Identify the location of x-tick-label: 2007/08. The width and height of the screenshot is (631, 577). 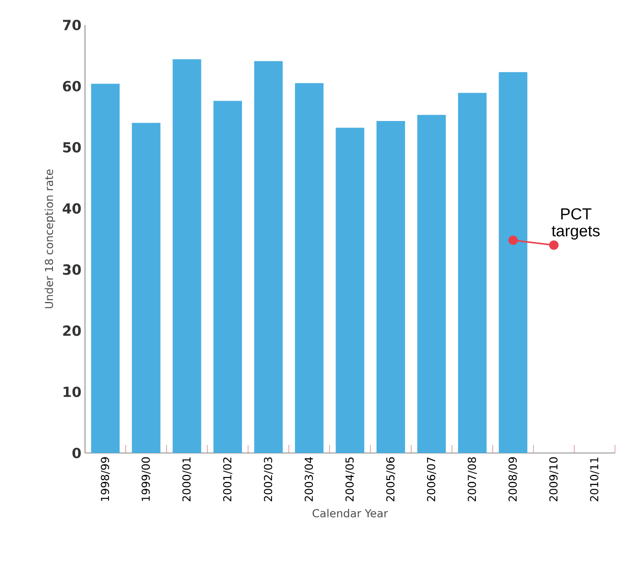
(472, 479).